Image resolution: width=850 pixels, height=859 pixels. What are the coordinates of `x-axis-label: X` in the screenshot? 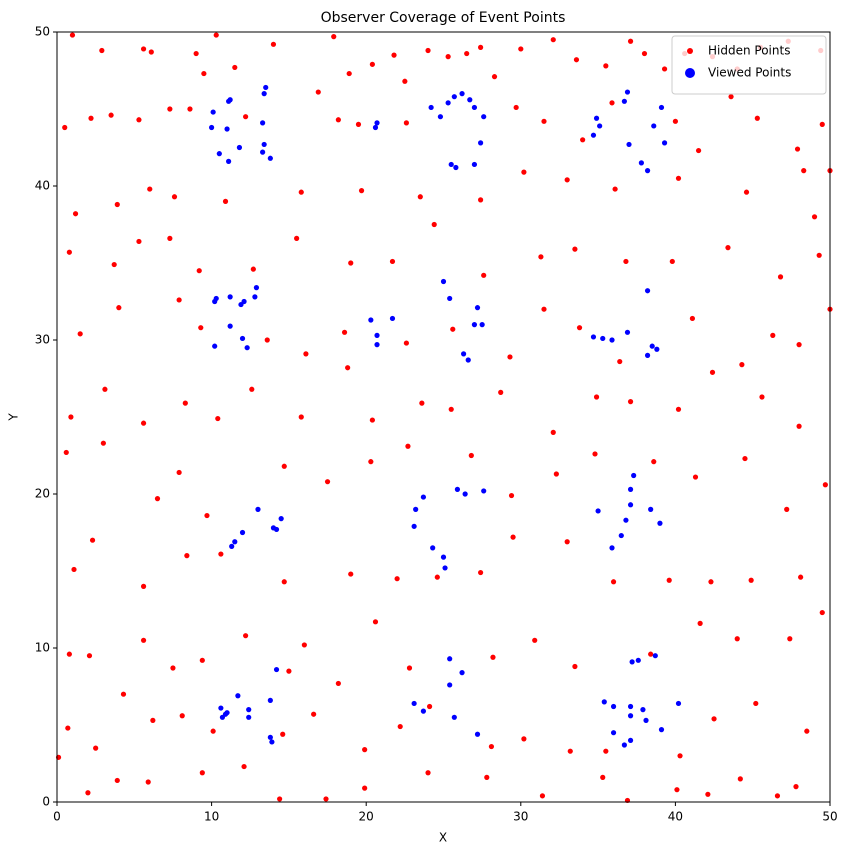 It's located at (443, 838).